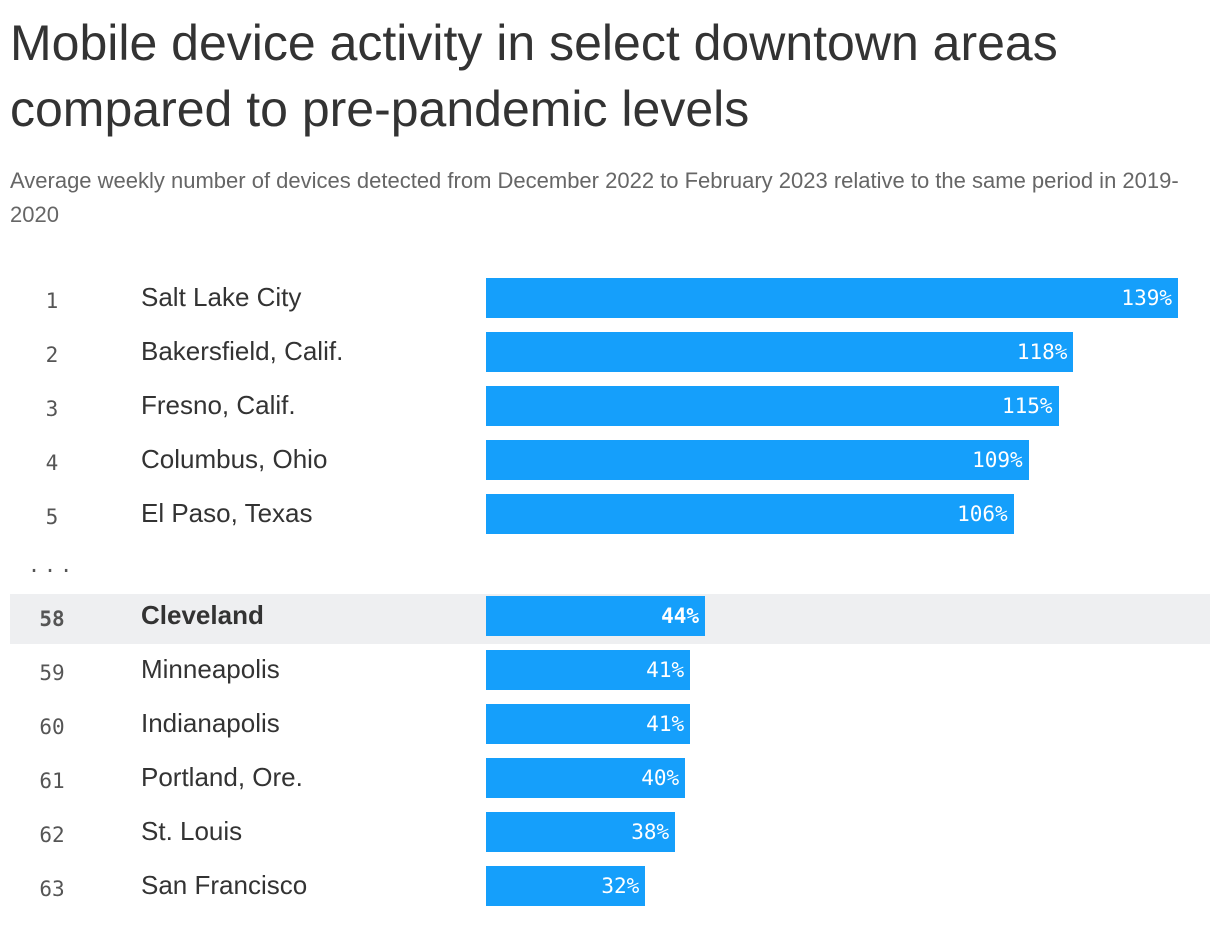  I want to click on bar-row: 62 St. Louis 38%, so click(610, 835).